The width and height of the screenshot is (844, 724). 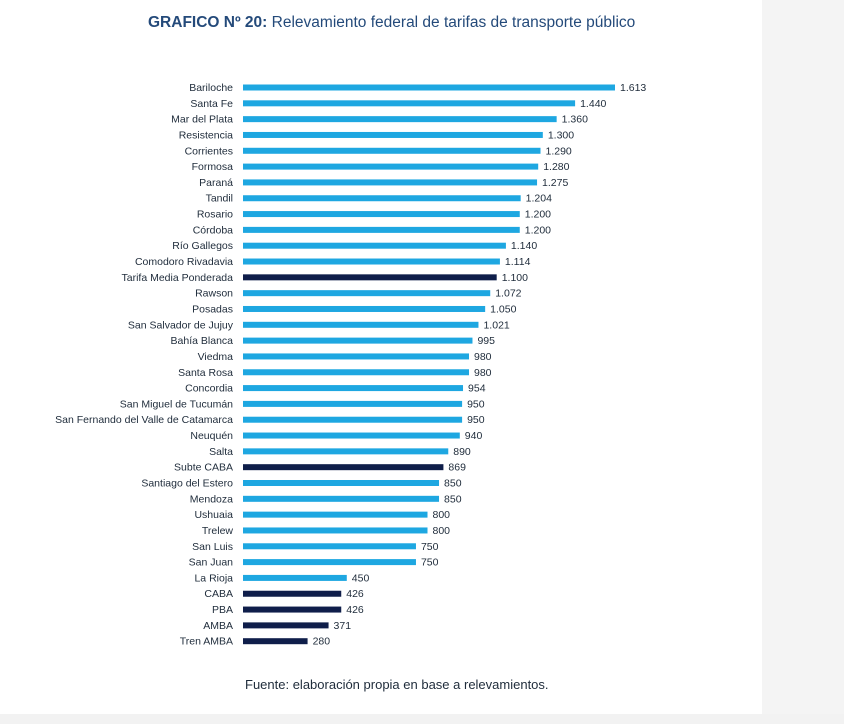 What do you see at coordinates (400, 119) in the screenshot?
I see `bar-mar-del-plata` at bounding box center [400, 119].